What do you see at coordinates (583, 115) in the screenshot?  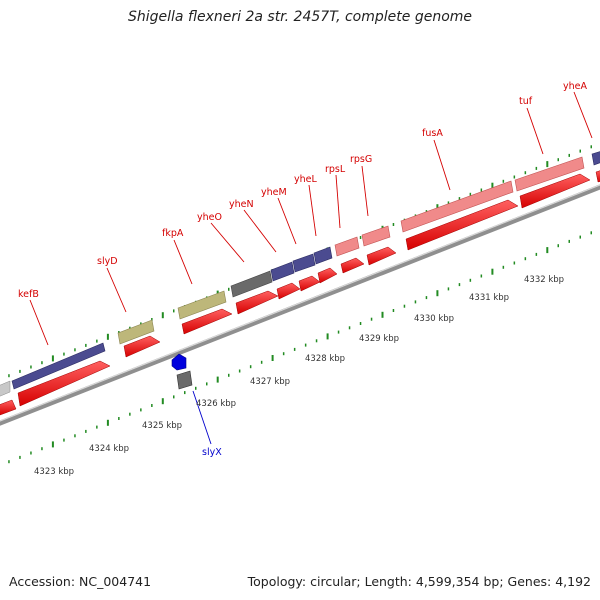 I see `leader-yheA` at bounding box center [583, 115].